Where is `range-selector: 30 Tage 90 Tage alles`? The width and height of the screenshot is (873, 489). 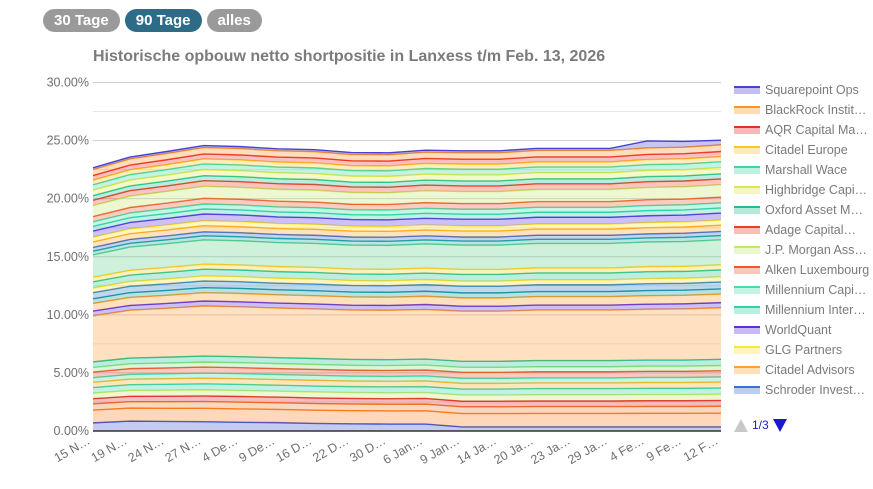
range-selector: 30 Tage 90 Tage alles is located at coordinates (152, 20).